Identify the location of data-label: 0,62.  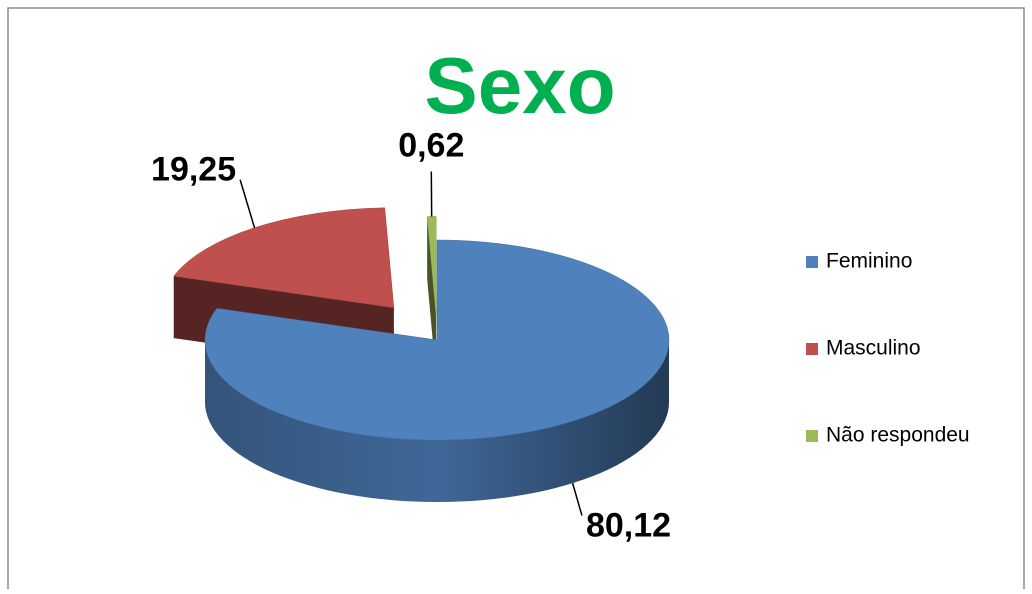
(431, 145).